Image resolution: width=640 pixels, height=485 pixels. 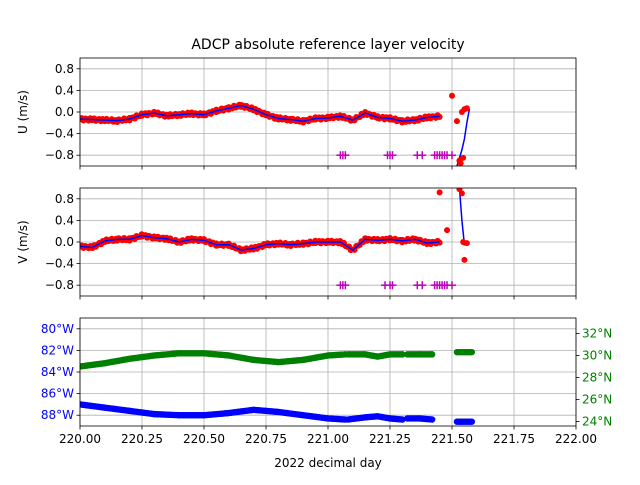 What do you see at coordinates (64, 199) in the screenshot?
I see `v-tick-label: 0.8` at bounding box center [64, 199].